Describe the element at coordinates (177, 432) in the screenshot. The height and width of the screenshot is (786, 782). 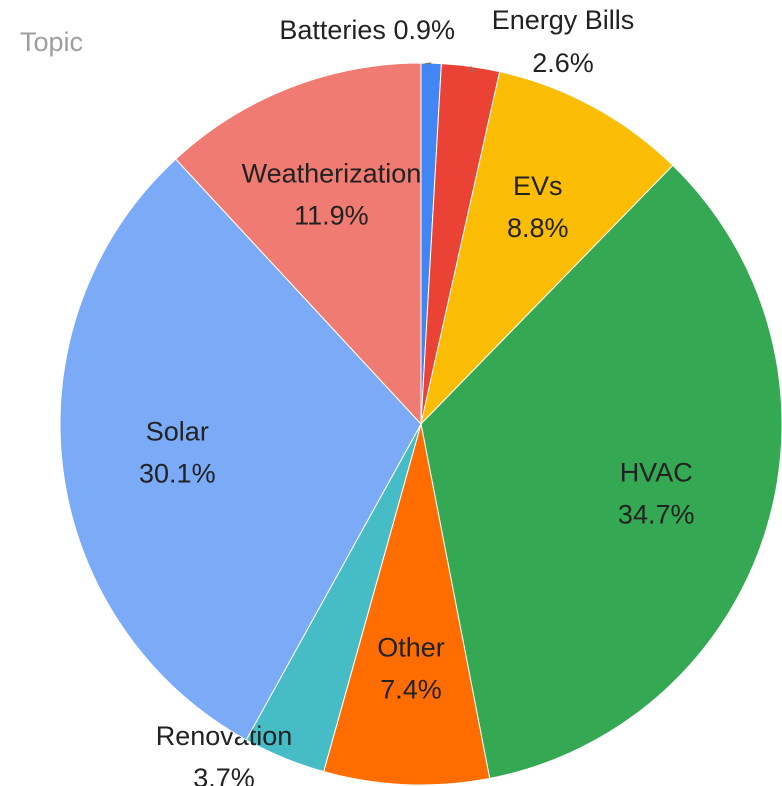
I see `slice-name: Solar` at that location.